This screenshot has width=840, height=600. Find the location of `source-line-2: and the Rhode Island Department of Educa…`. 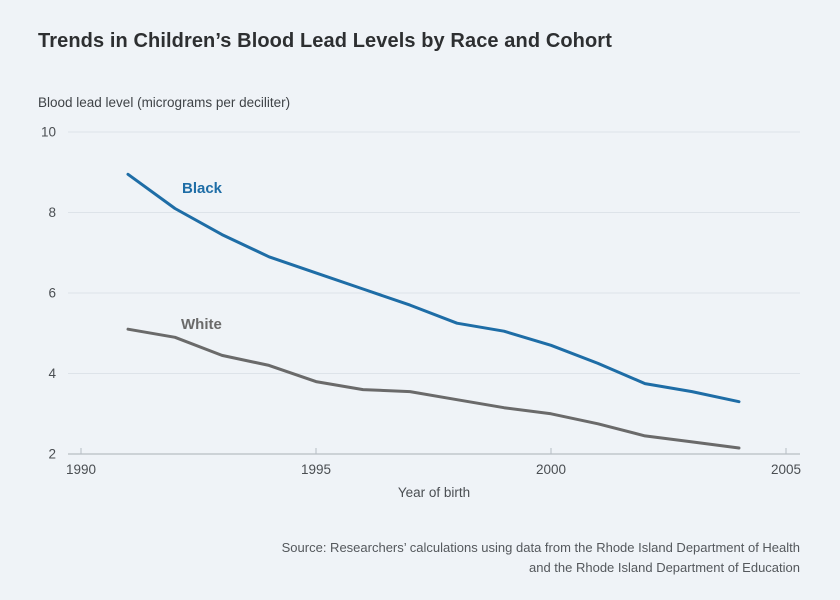

source-line-2: and the Rhode Island Department of Educa… is located at coordinates (664, 567).